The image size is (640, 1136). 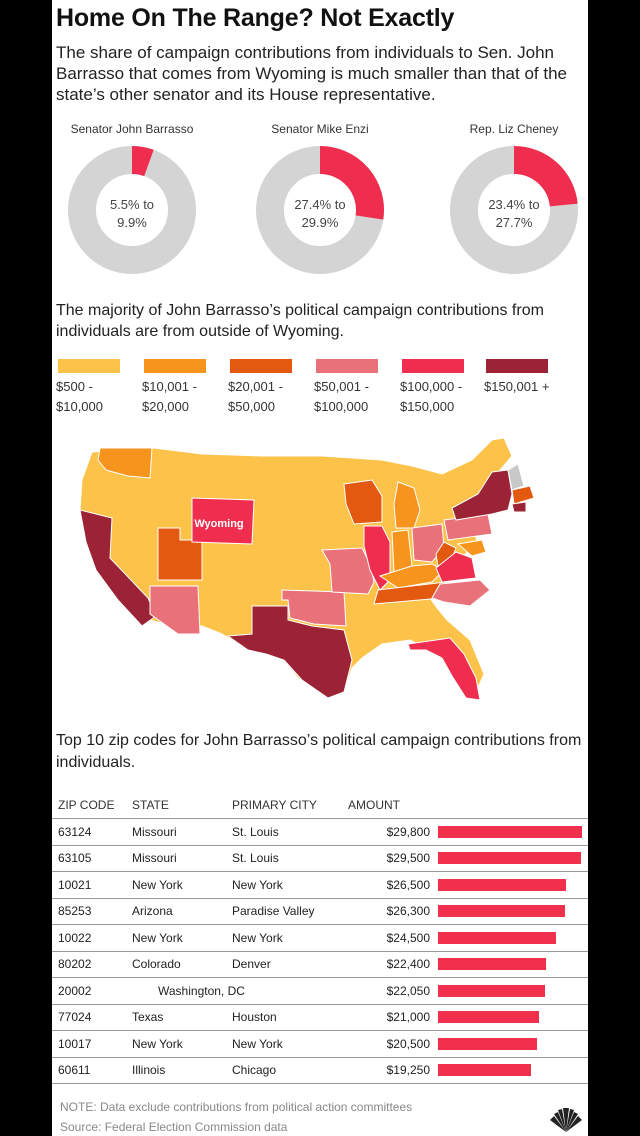 I want to click on table-row: 80202 Colorado Denver $22,400, so click(x=320, y=964).